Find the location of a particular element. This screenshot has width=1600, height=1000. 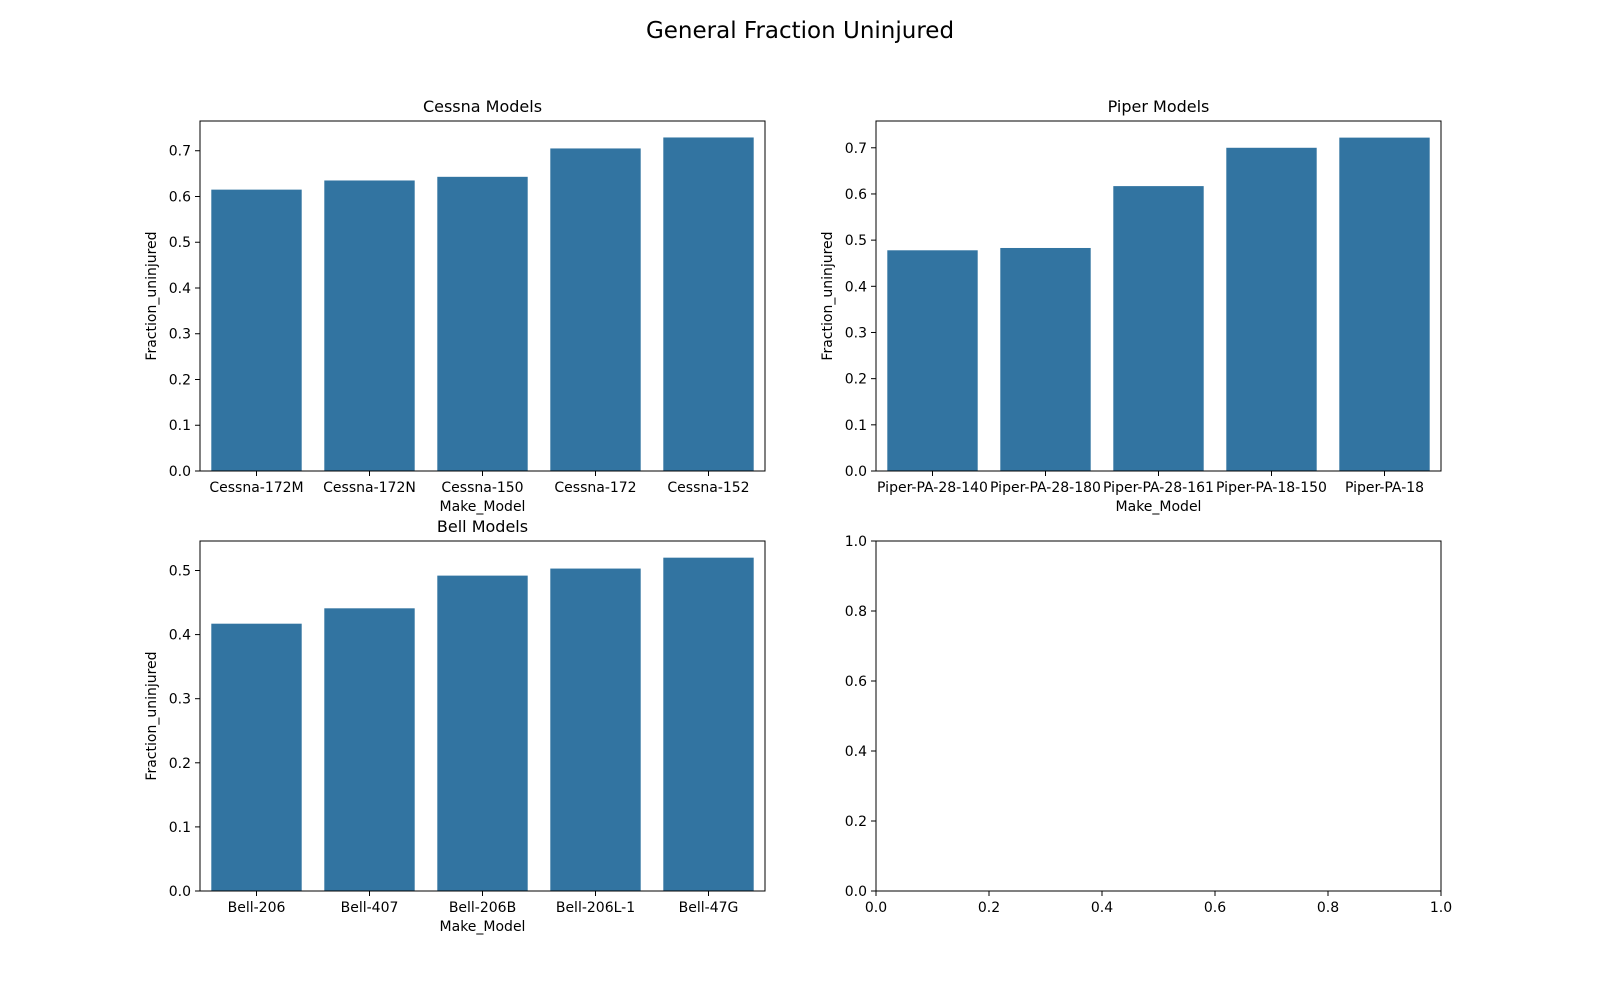

x-tick-label: 0.2 is located at coordinates (989, 908).